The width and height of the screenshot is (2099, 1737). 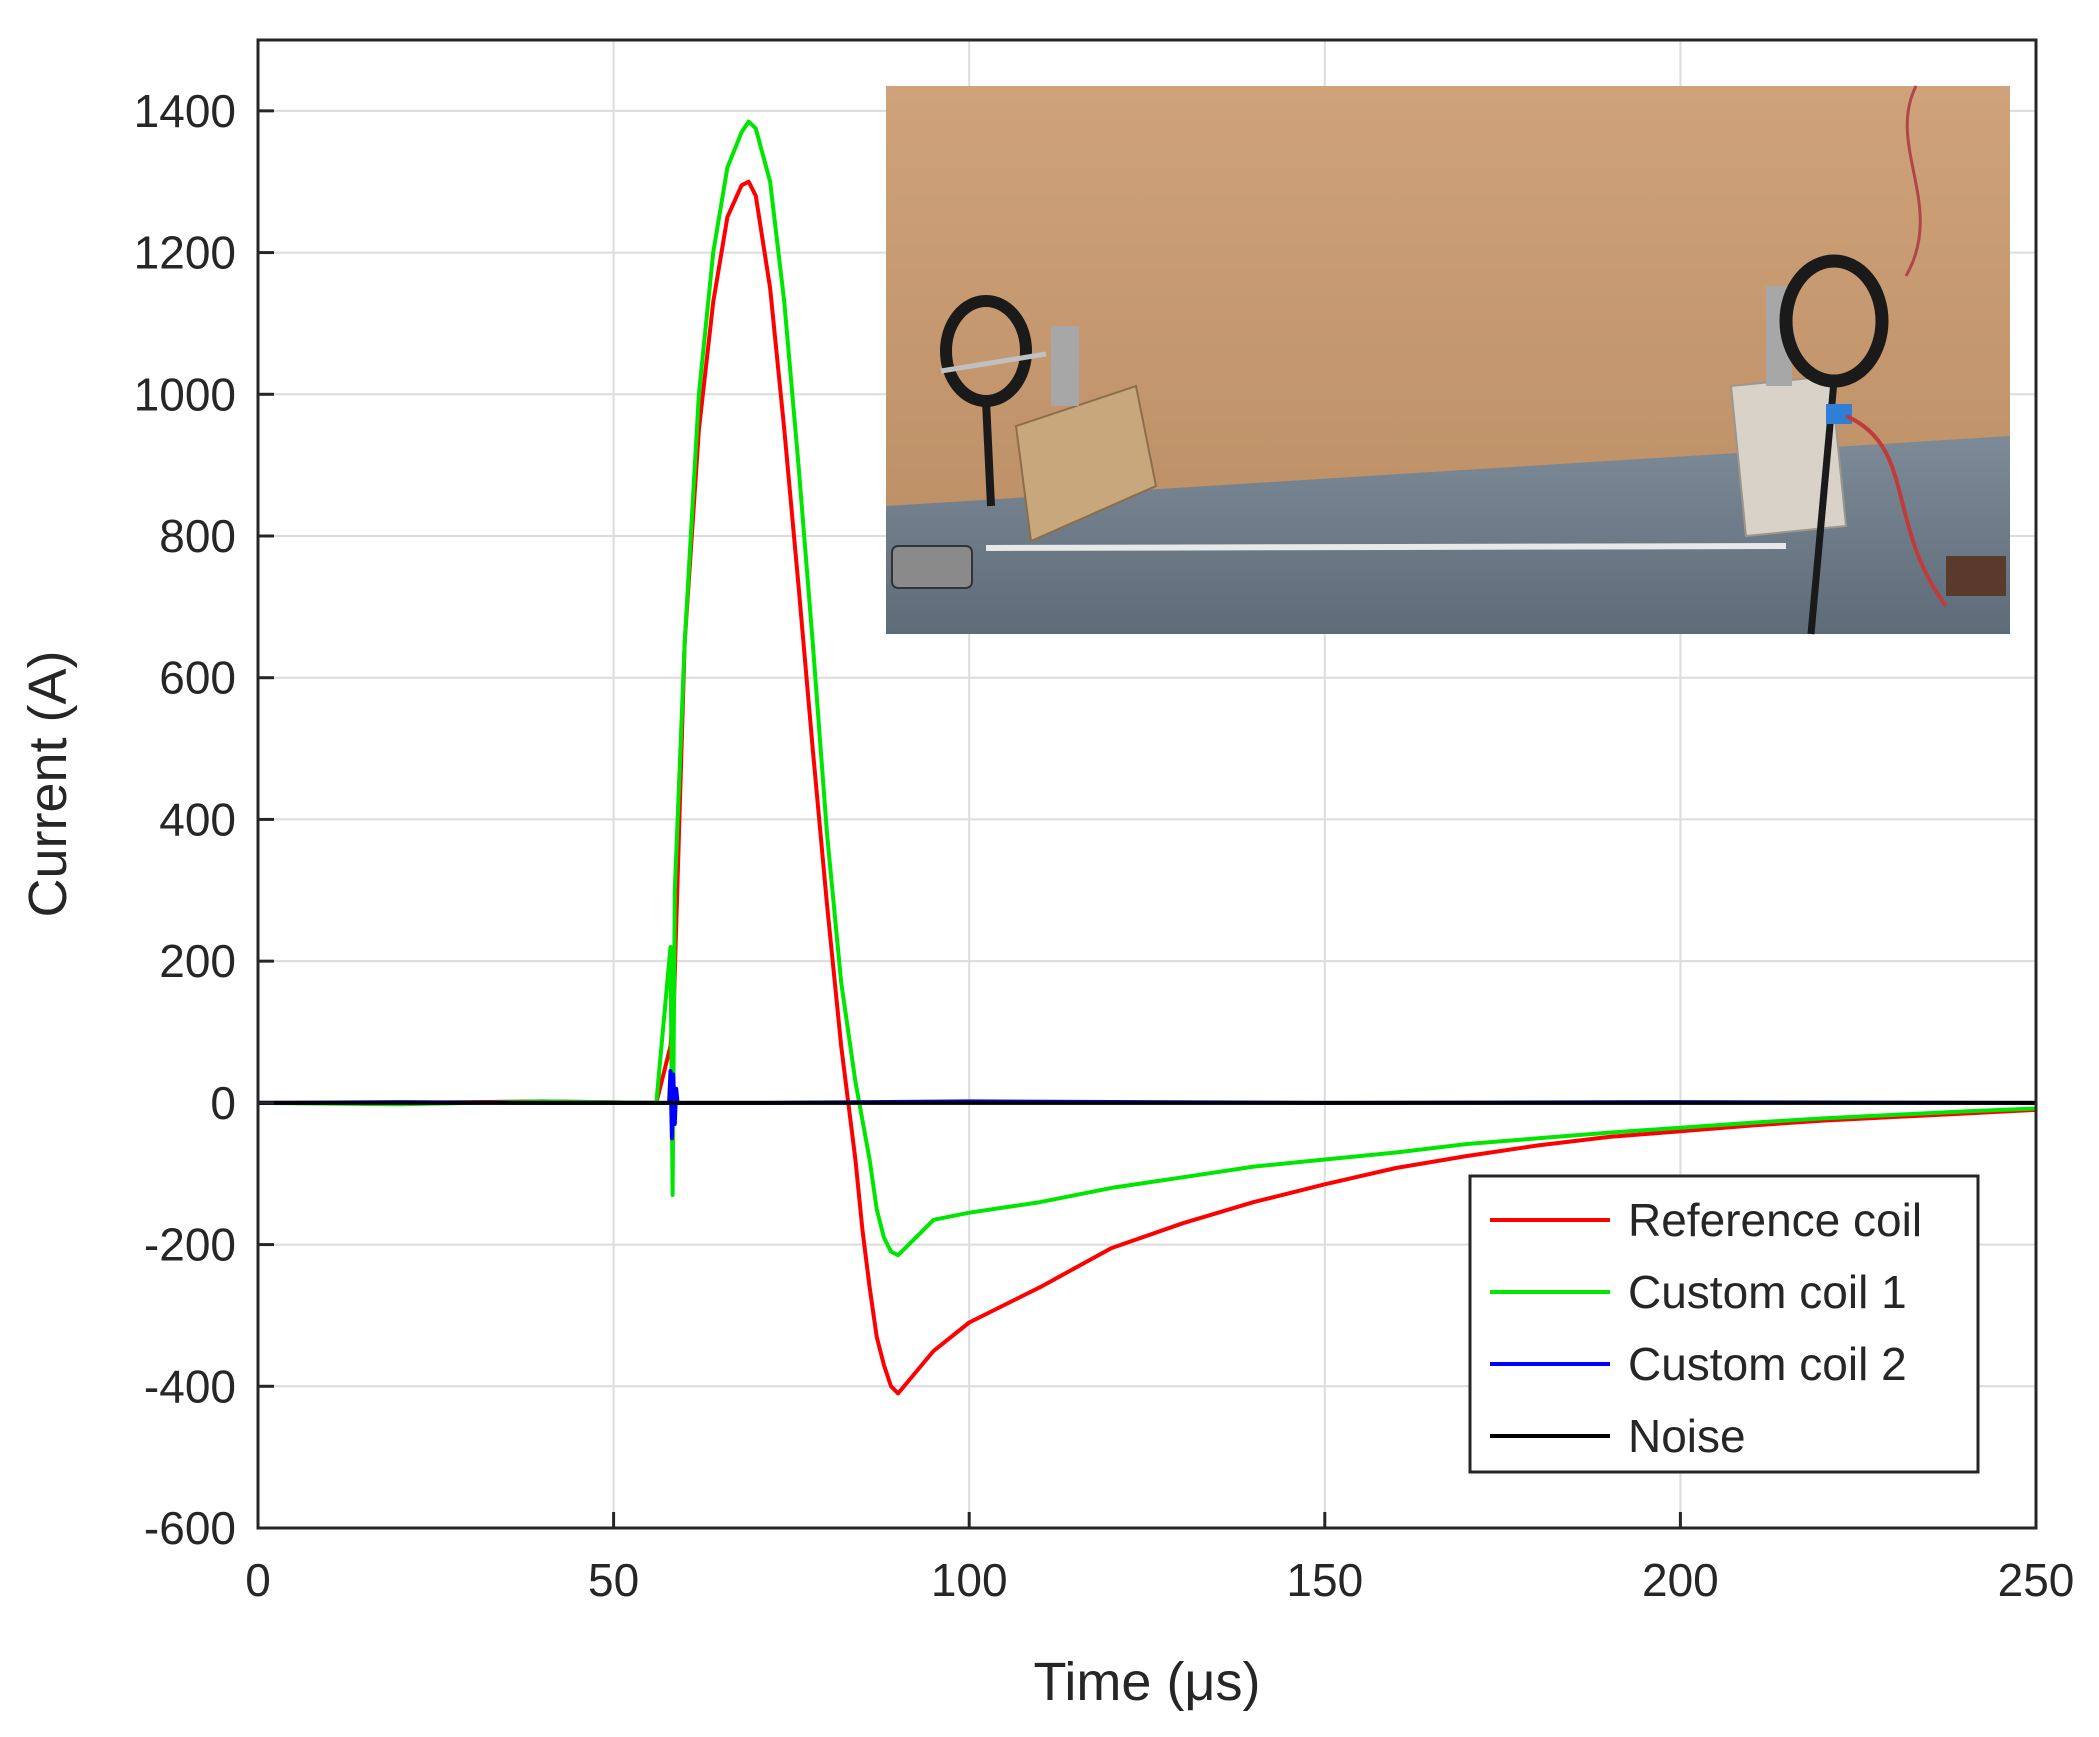 What do you see at coordinates (1680, 1580) in the screenshot?
I see `x-tick-label: 200` at bounding box center [1680, 1580].